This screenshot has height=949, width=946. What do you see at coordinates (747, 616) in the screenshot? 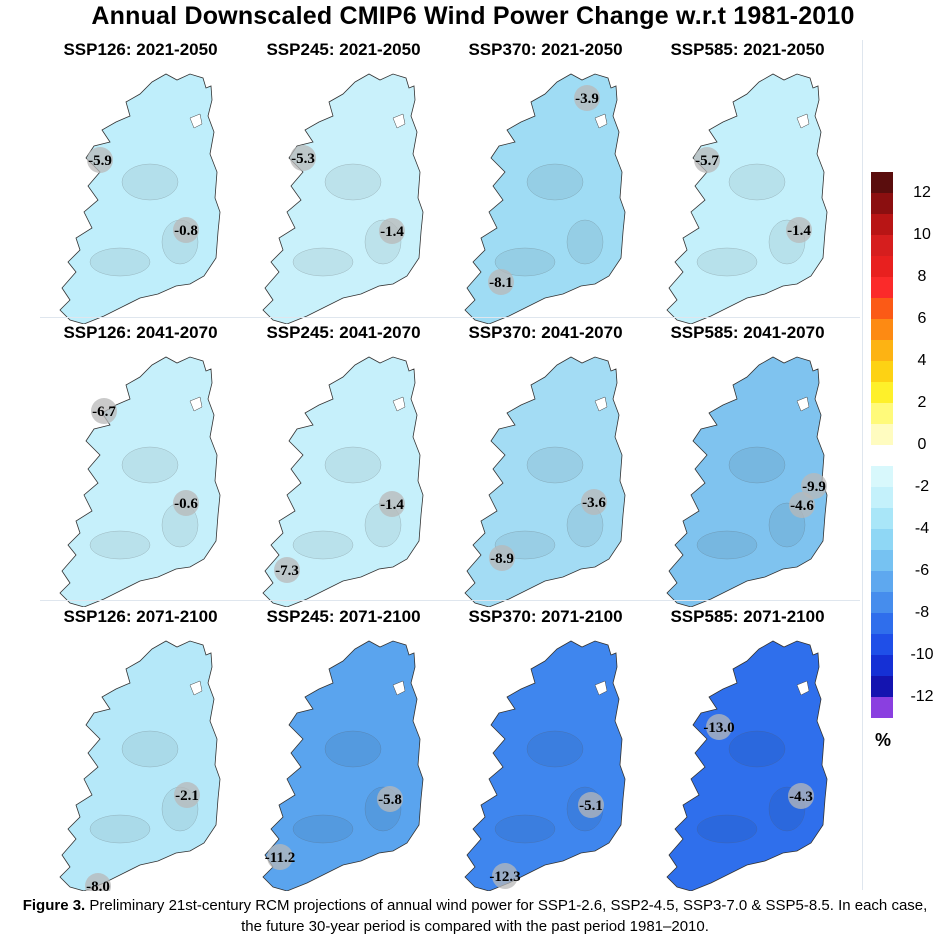
I see `panel-title: SSP585: 2071-2100` at bounding box center [747, 616].